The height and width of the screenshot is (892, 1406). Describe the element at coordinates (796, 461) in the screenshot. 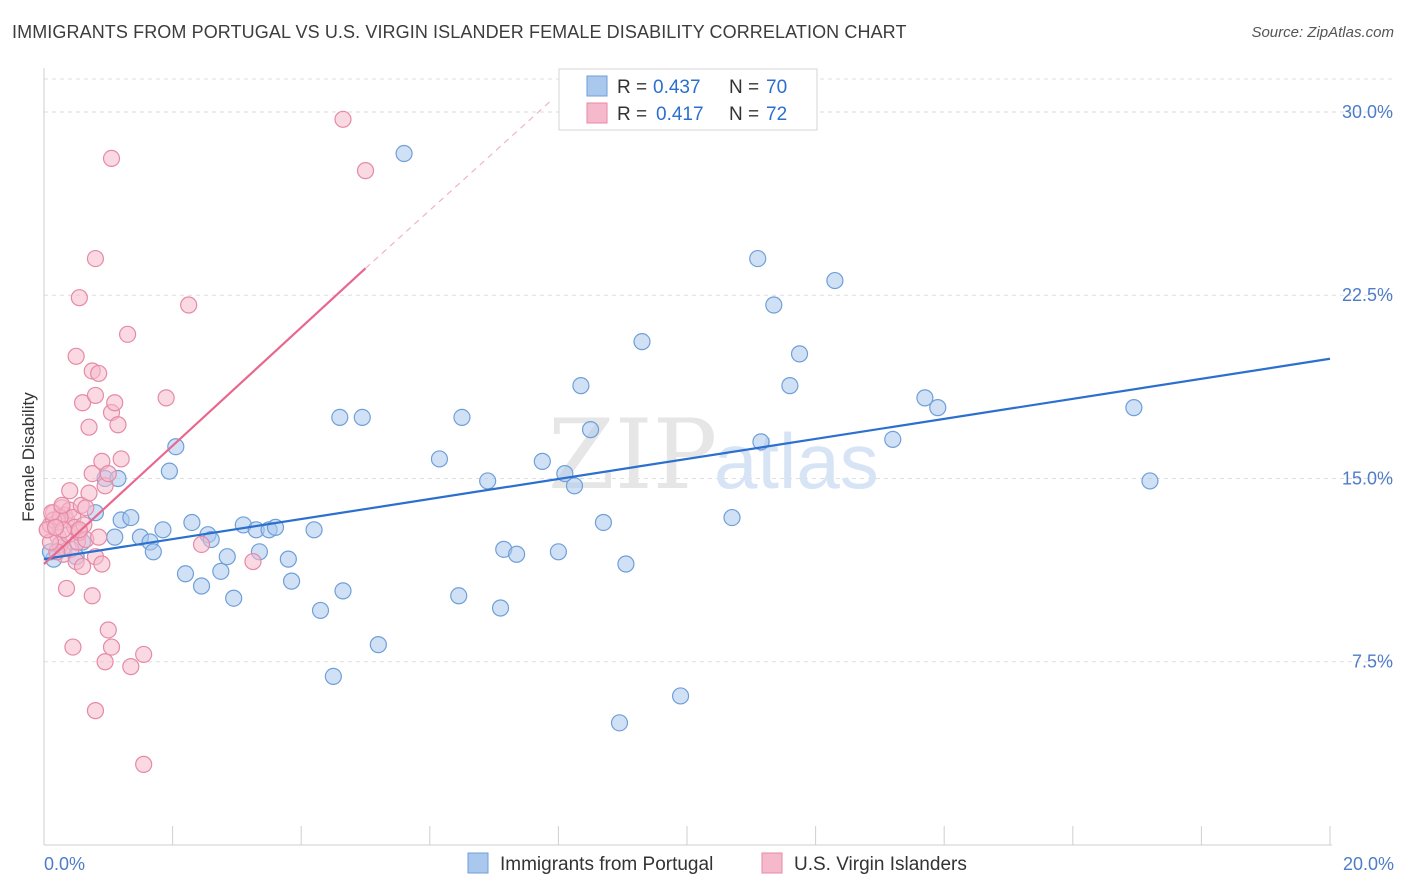

I see `watermark-atlas: atlas` at that location.